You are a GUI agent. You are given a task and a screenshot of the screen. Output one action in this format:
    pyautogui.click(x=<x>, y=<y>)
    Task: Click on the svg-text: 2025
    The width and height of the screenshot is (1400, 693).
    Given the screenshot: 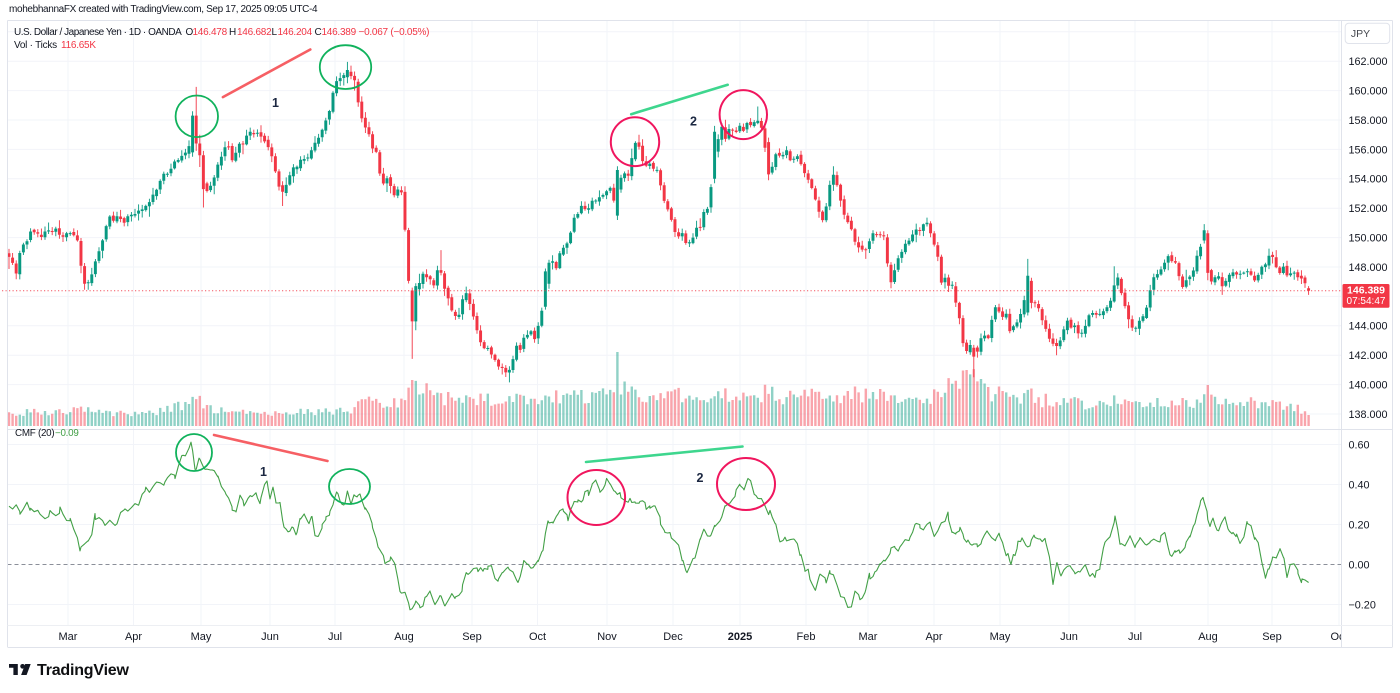 What is the action you would take?
    pyautogui.click(x=740, y=637)
    